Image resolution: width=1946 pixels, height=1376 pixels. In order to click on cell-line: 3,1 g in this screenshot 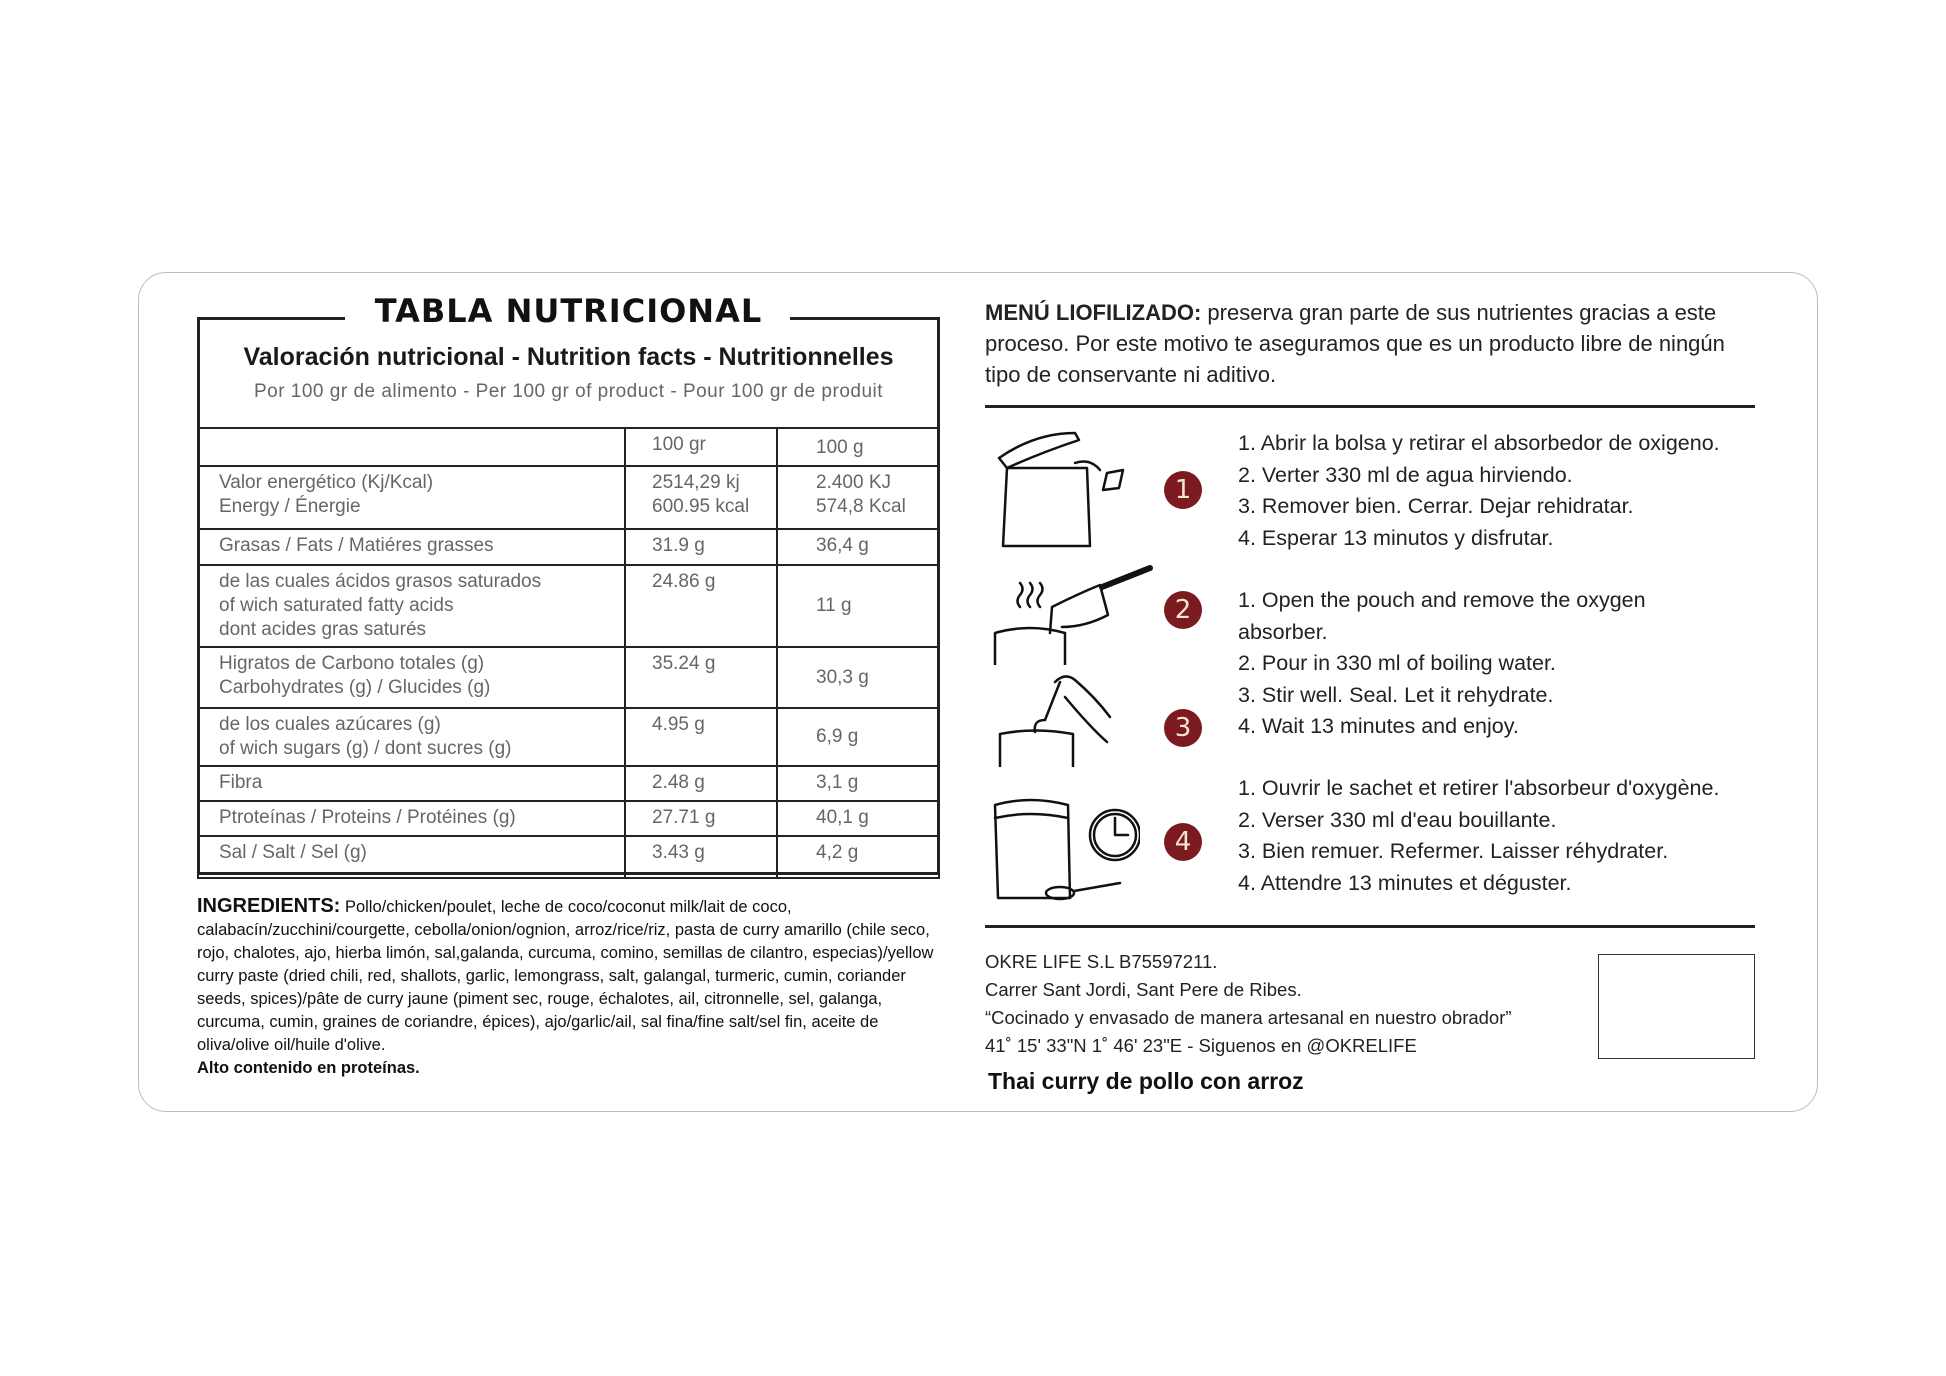, I will do `click(837, 782)`.